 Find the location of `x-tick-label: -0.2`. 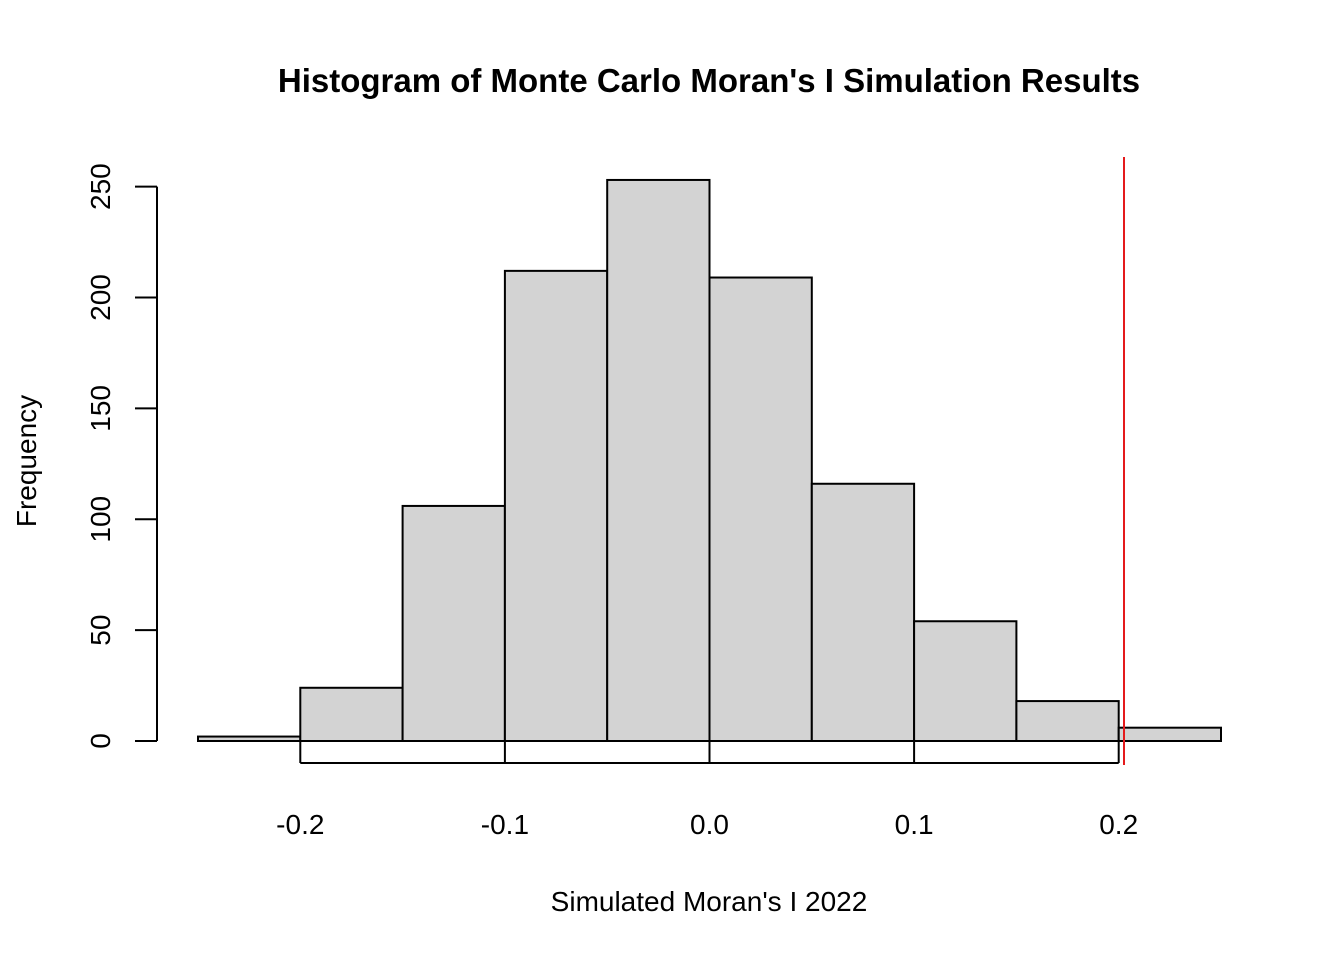

x-tick-label: -0.2 is located at coordinates (300, 824).